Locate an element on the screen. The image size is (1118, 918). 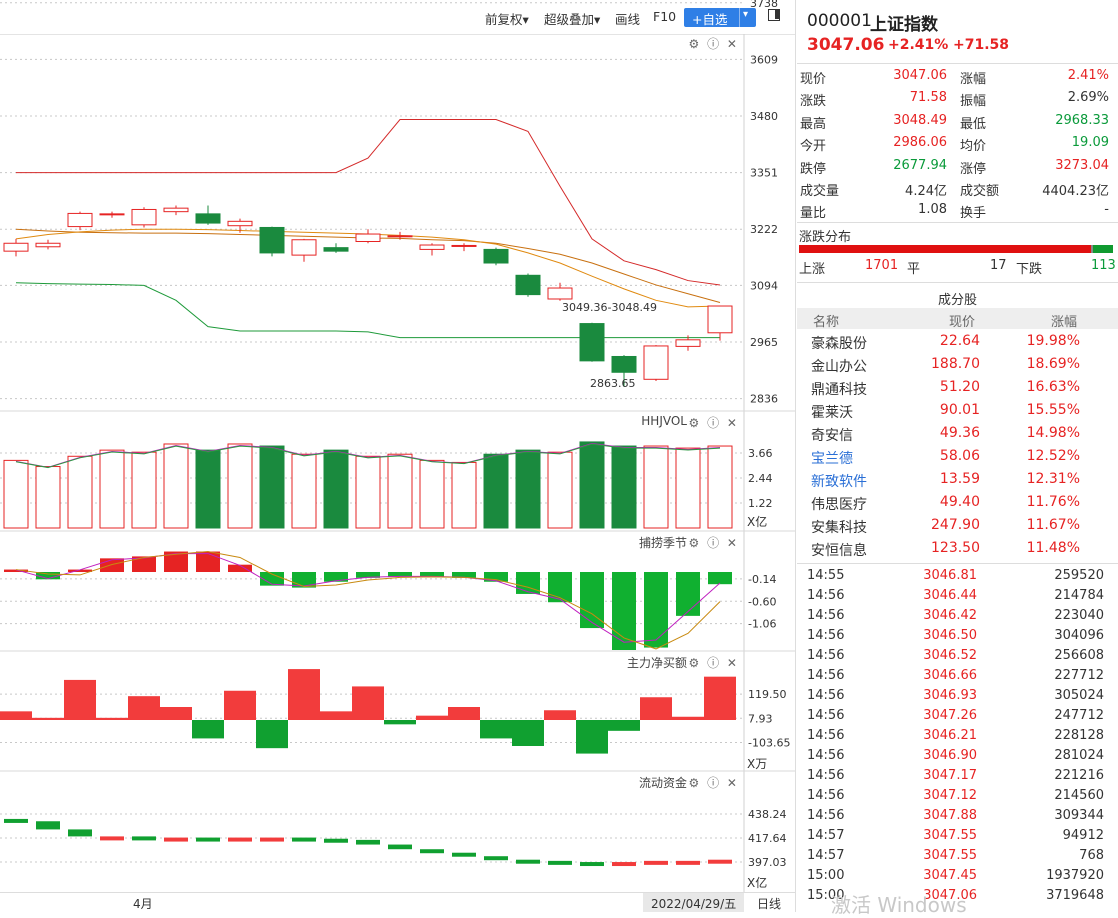
y-tick-label: 3094 is located at coordinates (764, 285).